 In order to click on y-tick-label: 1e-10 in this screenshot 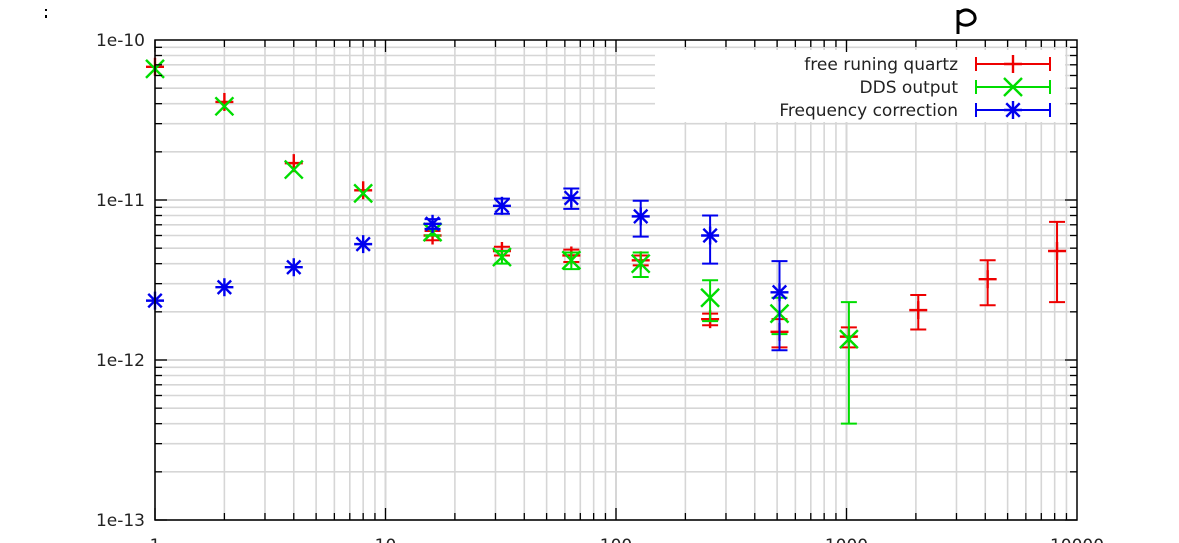, I will do `click(120, 41)`.